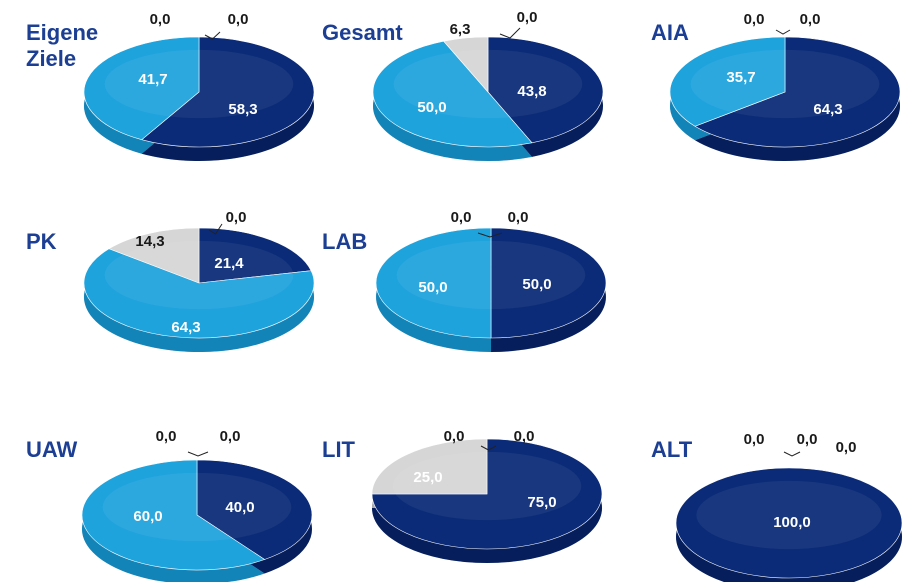  I want to click on data-label: 100,0, so click(792, 522).